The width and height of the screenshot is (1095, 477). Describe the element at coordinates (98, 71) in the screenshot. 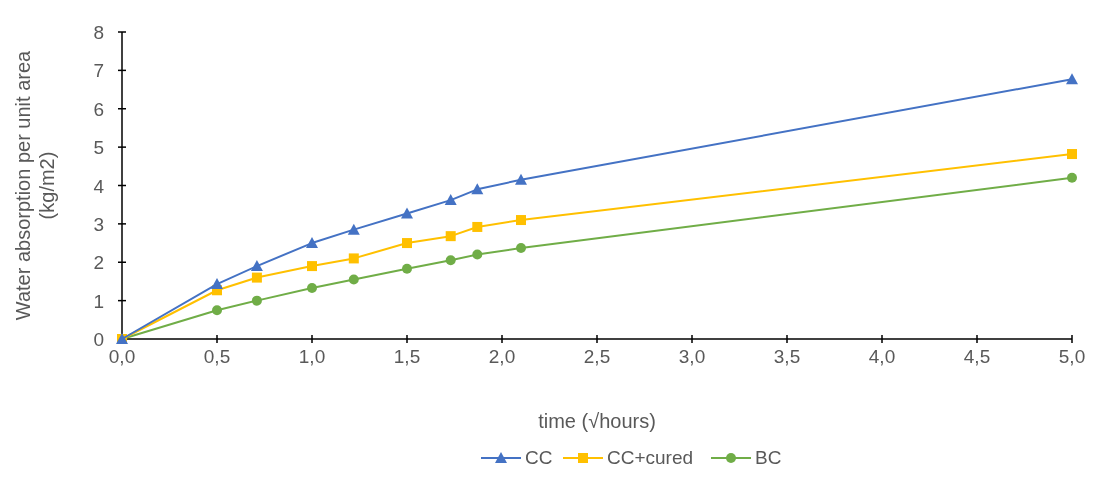

I see `y-tick-label: 7` at that location.